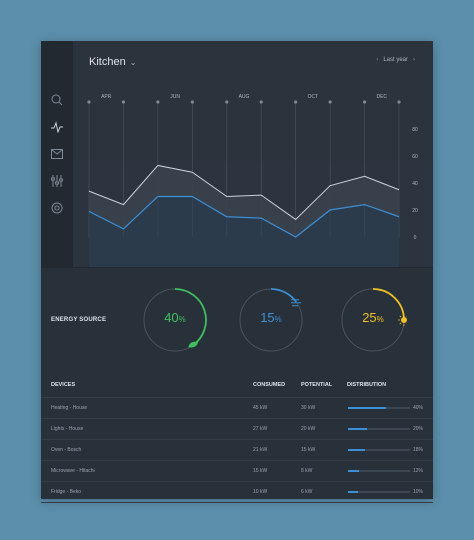 This screenshot has height=540, width=474. What do you see at coordinates (67, 429) in the screenshot?
I see `device-name: Lights - House` at bounding box center [67, 429].